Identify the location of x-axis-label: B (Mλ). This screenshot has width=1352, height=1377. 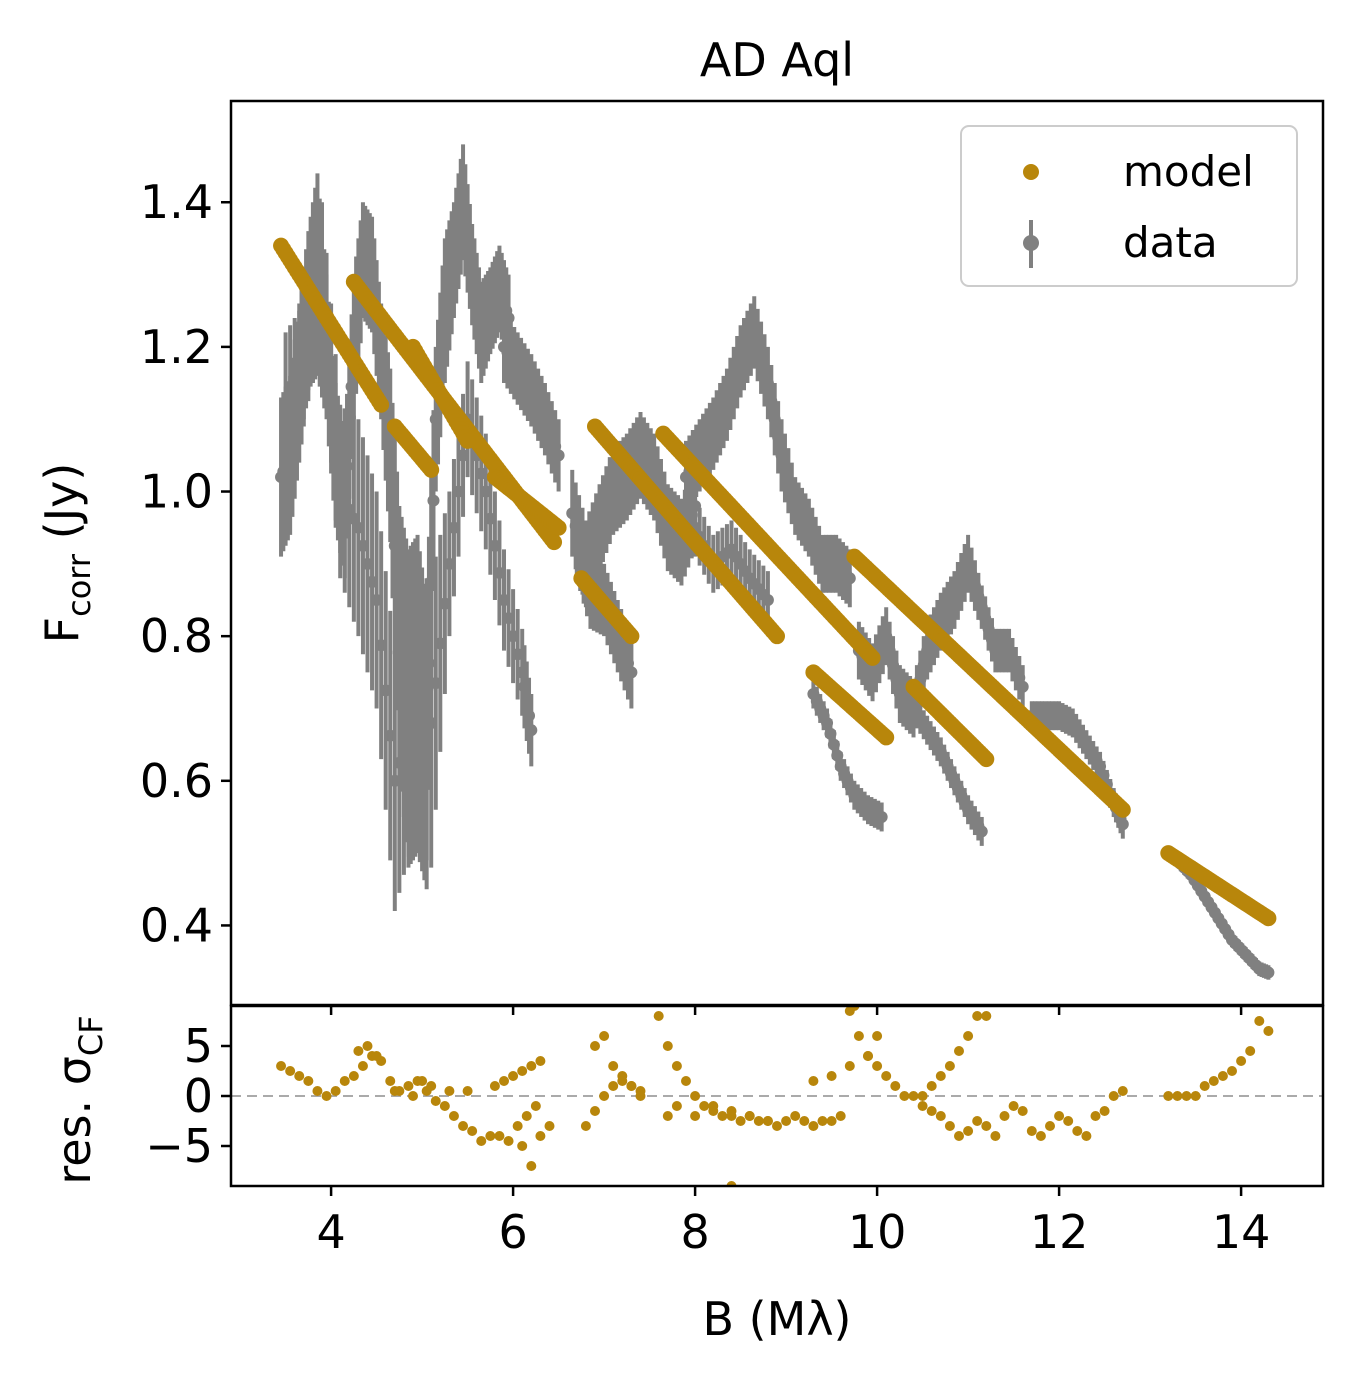
(777, 1319).